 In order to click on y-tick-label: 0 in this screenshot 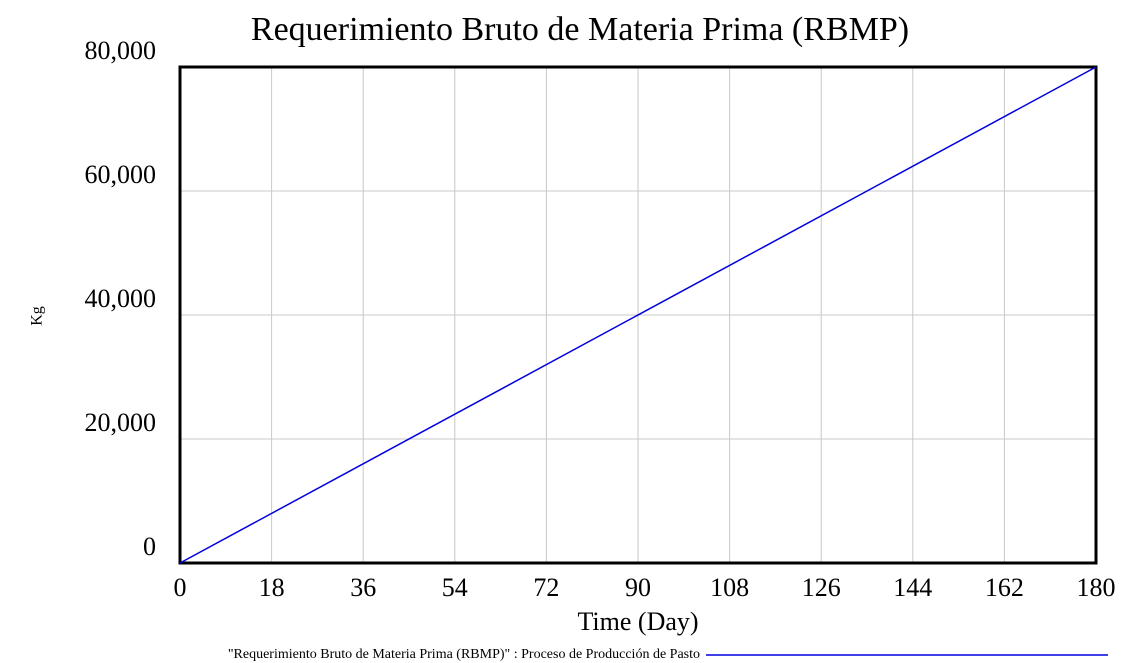, I will do `click(149, 546)`.